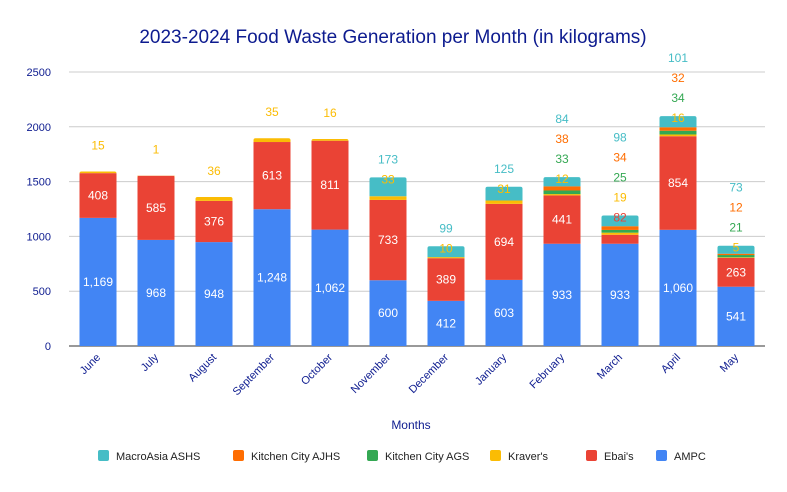 The height and width of the screenshot is (492, 787). I want to click on x-tick-label: October, so click(317, 369).